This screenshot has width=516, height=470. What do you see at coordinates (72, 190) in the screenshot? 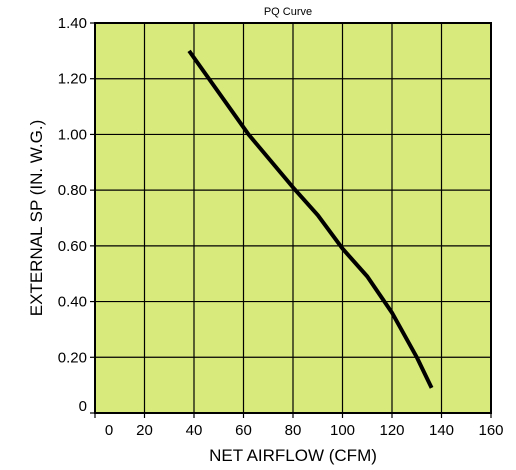
I see `y-tick-label: 0.80` at bounding box center [72, 190].